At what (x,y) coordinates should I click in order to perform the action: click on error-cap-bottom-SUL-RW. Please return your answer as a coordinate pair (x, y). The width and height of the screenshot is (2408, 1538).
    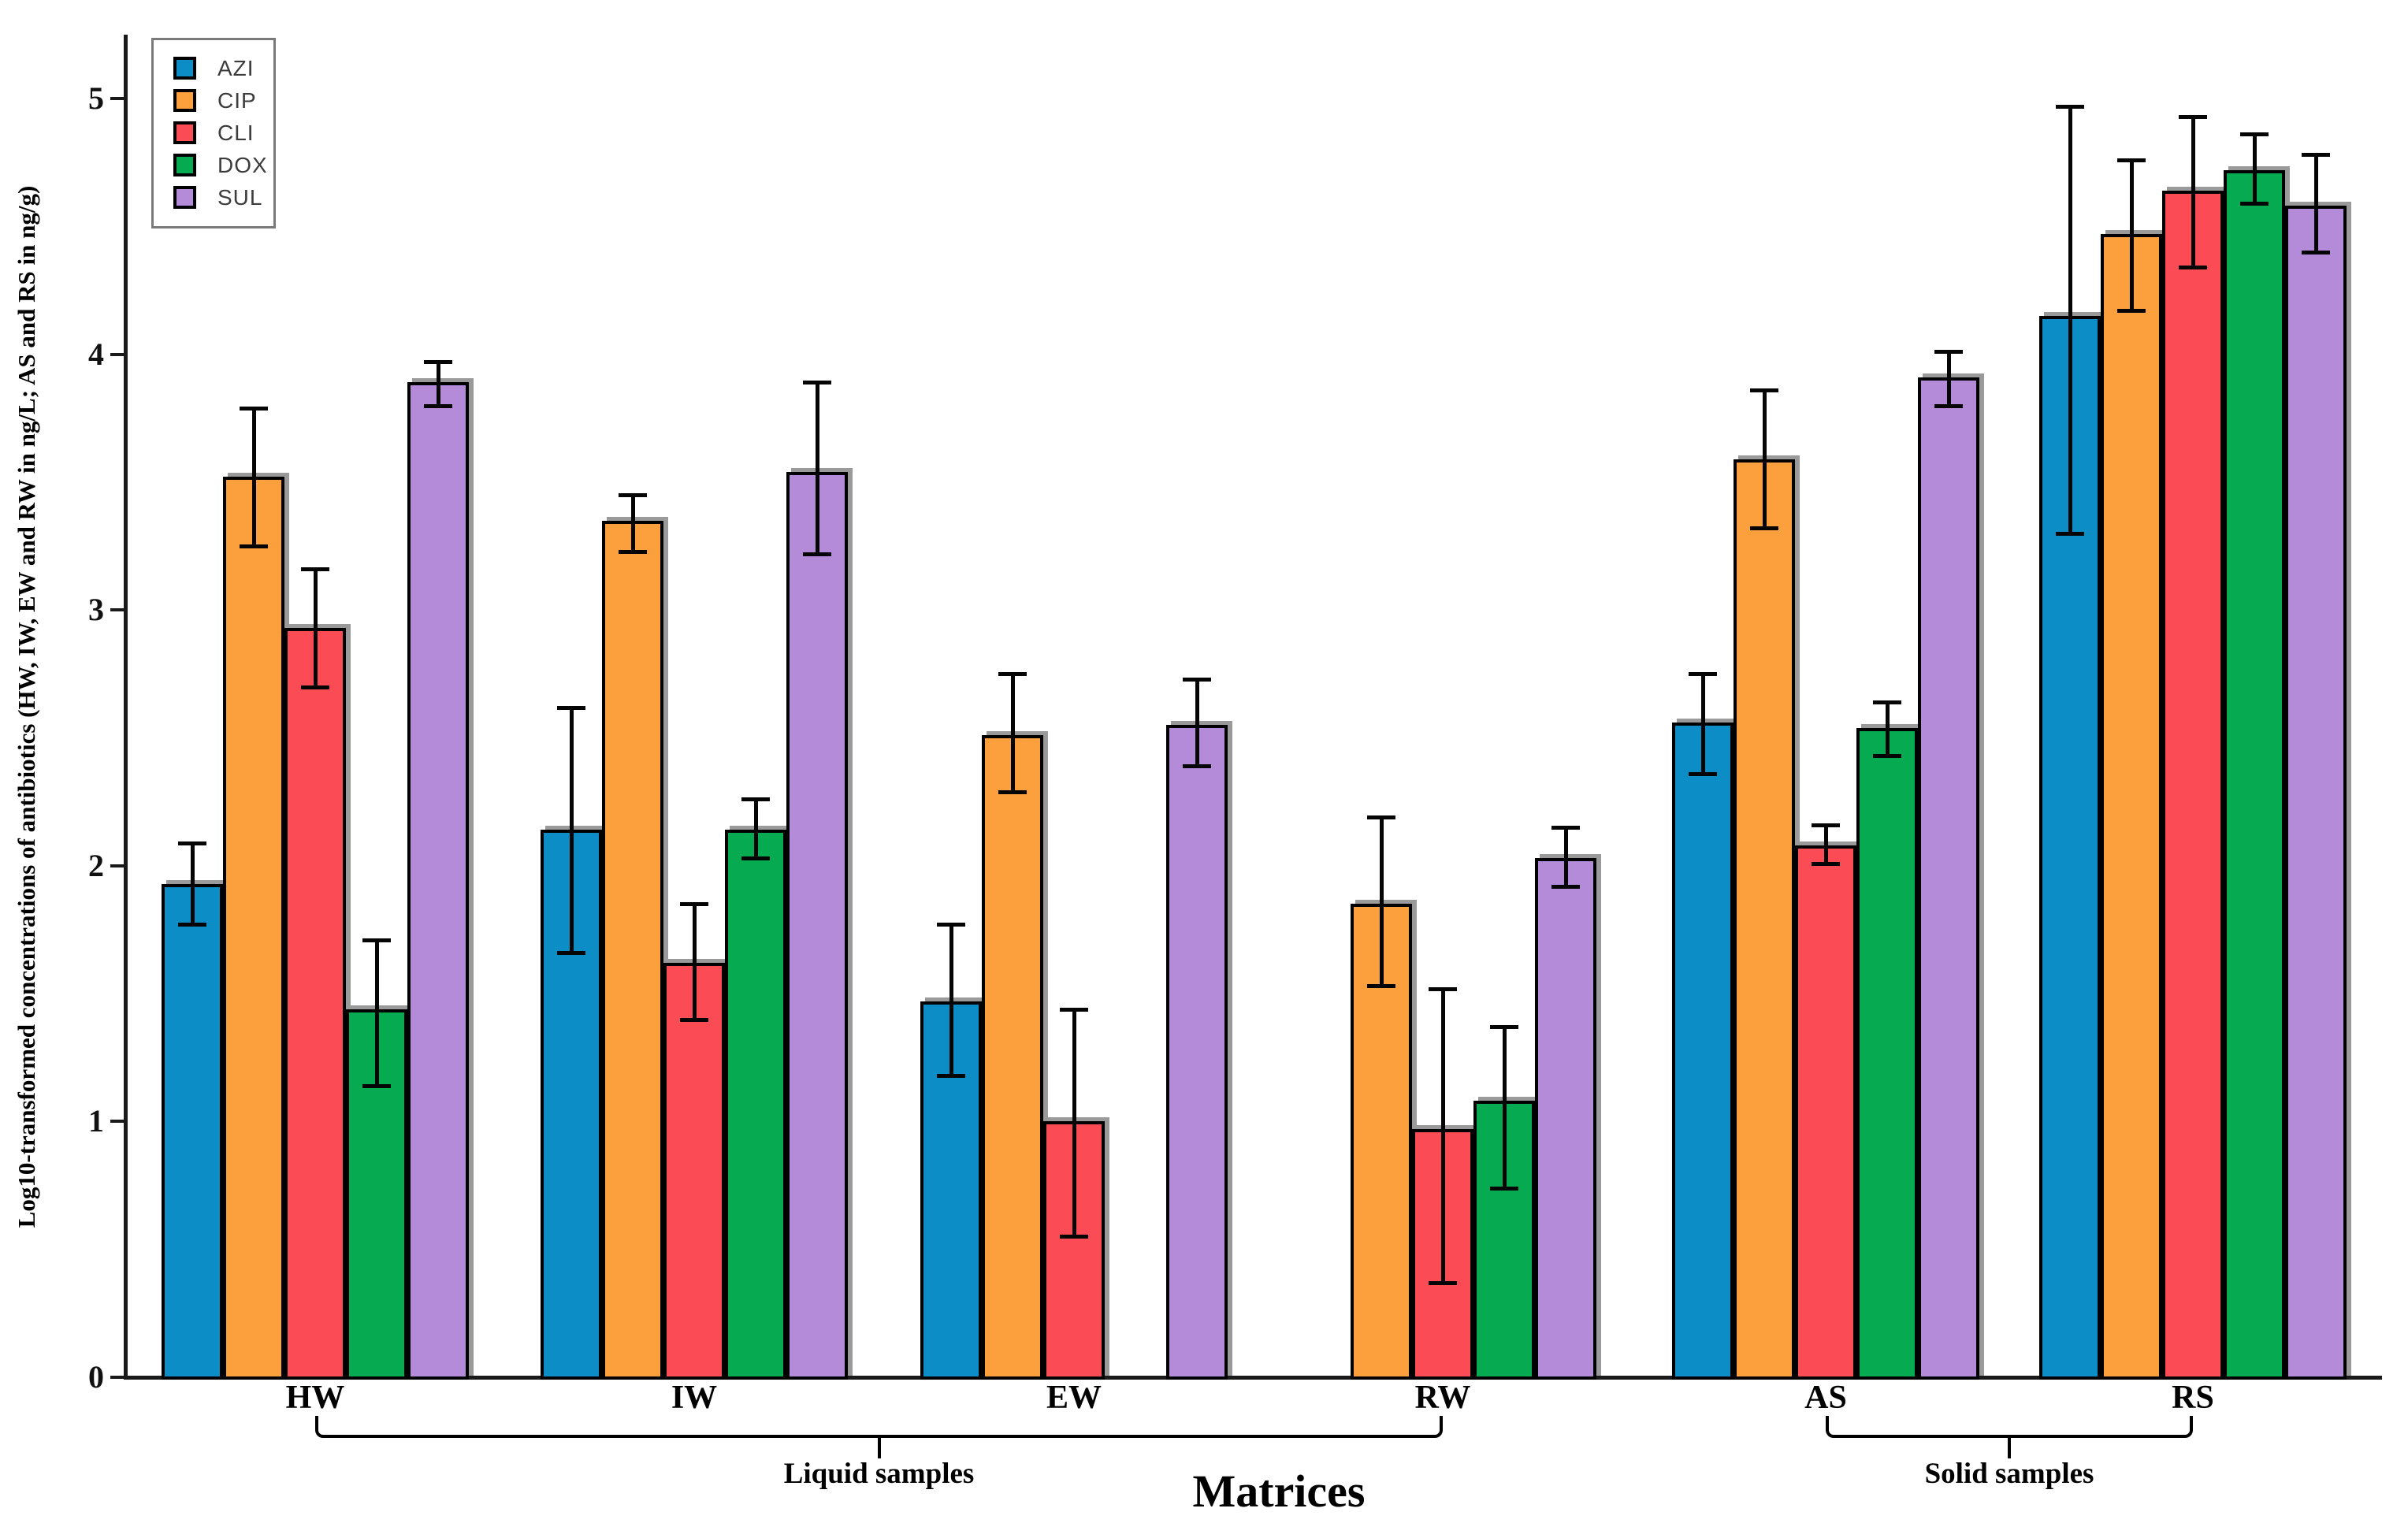
    Looking at the image, I should click on (1565, 886).